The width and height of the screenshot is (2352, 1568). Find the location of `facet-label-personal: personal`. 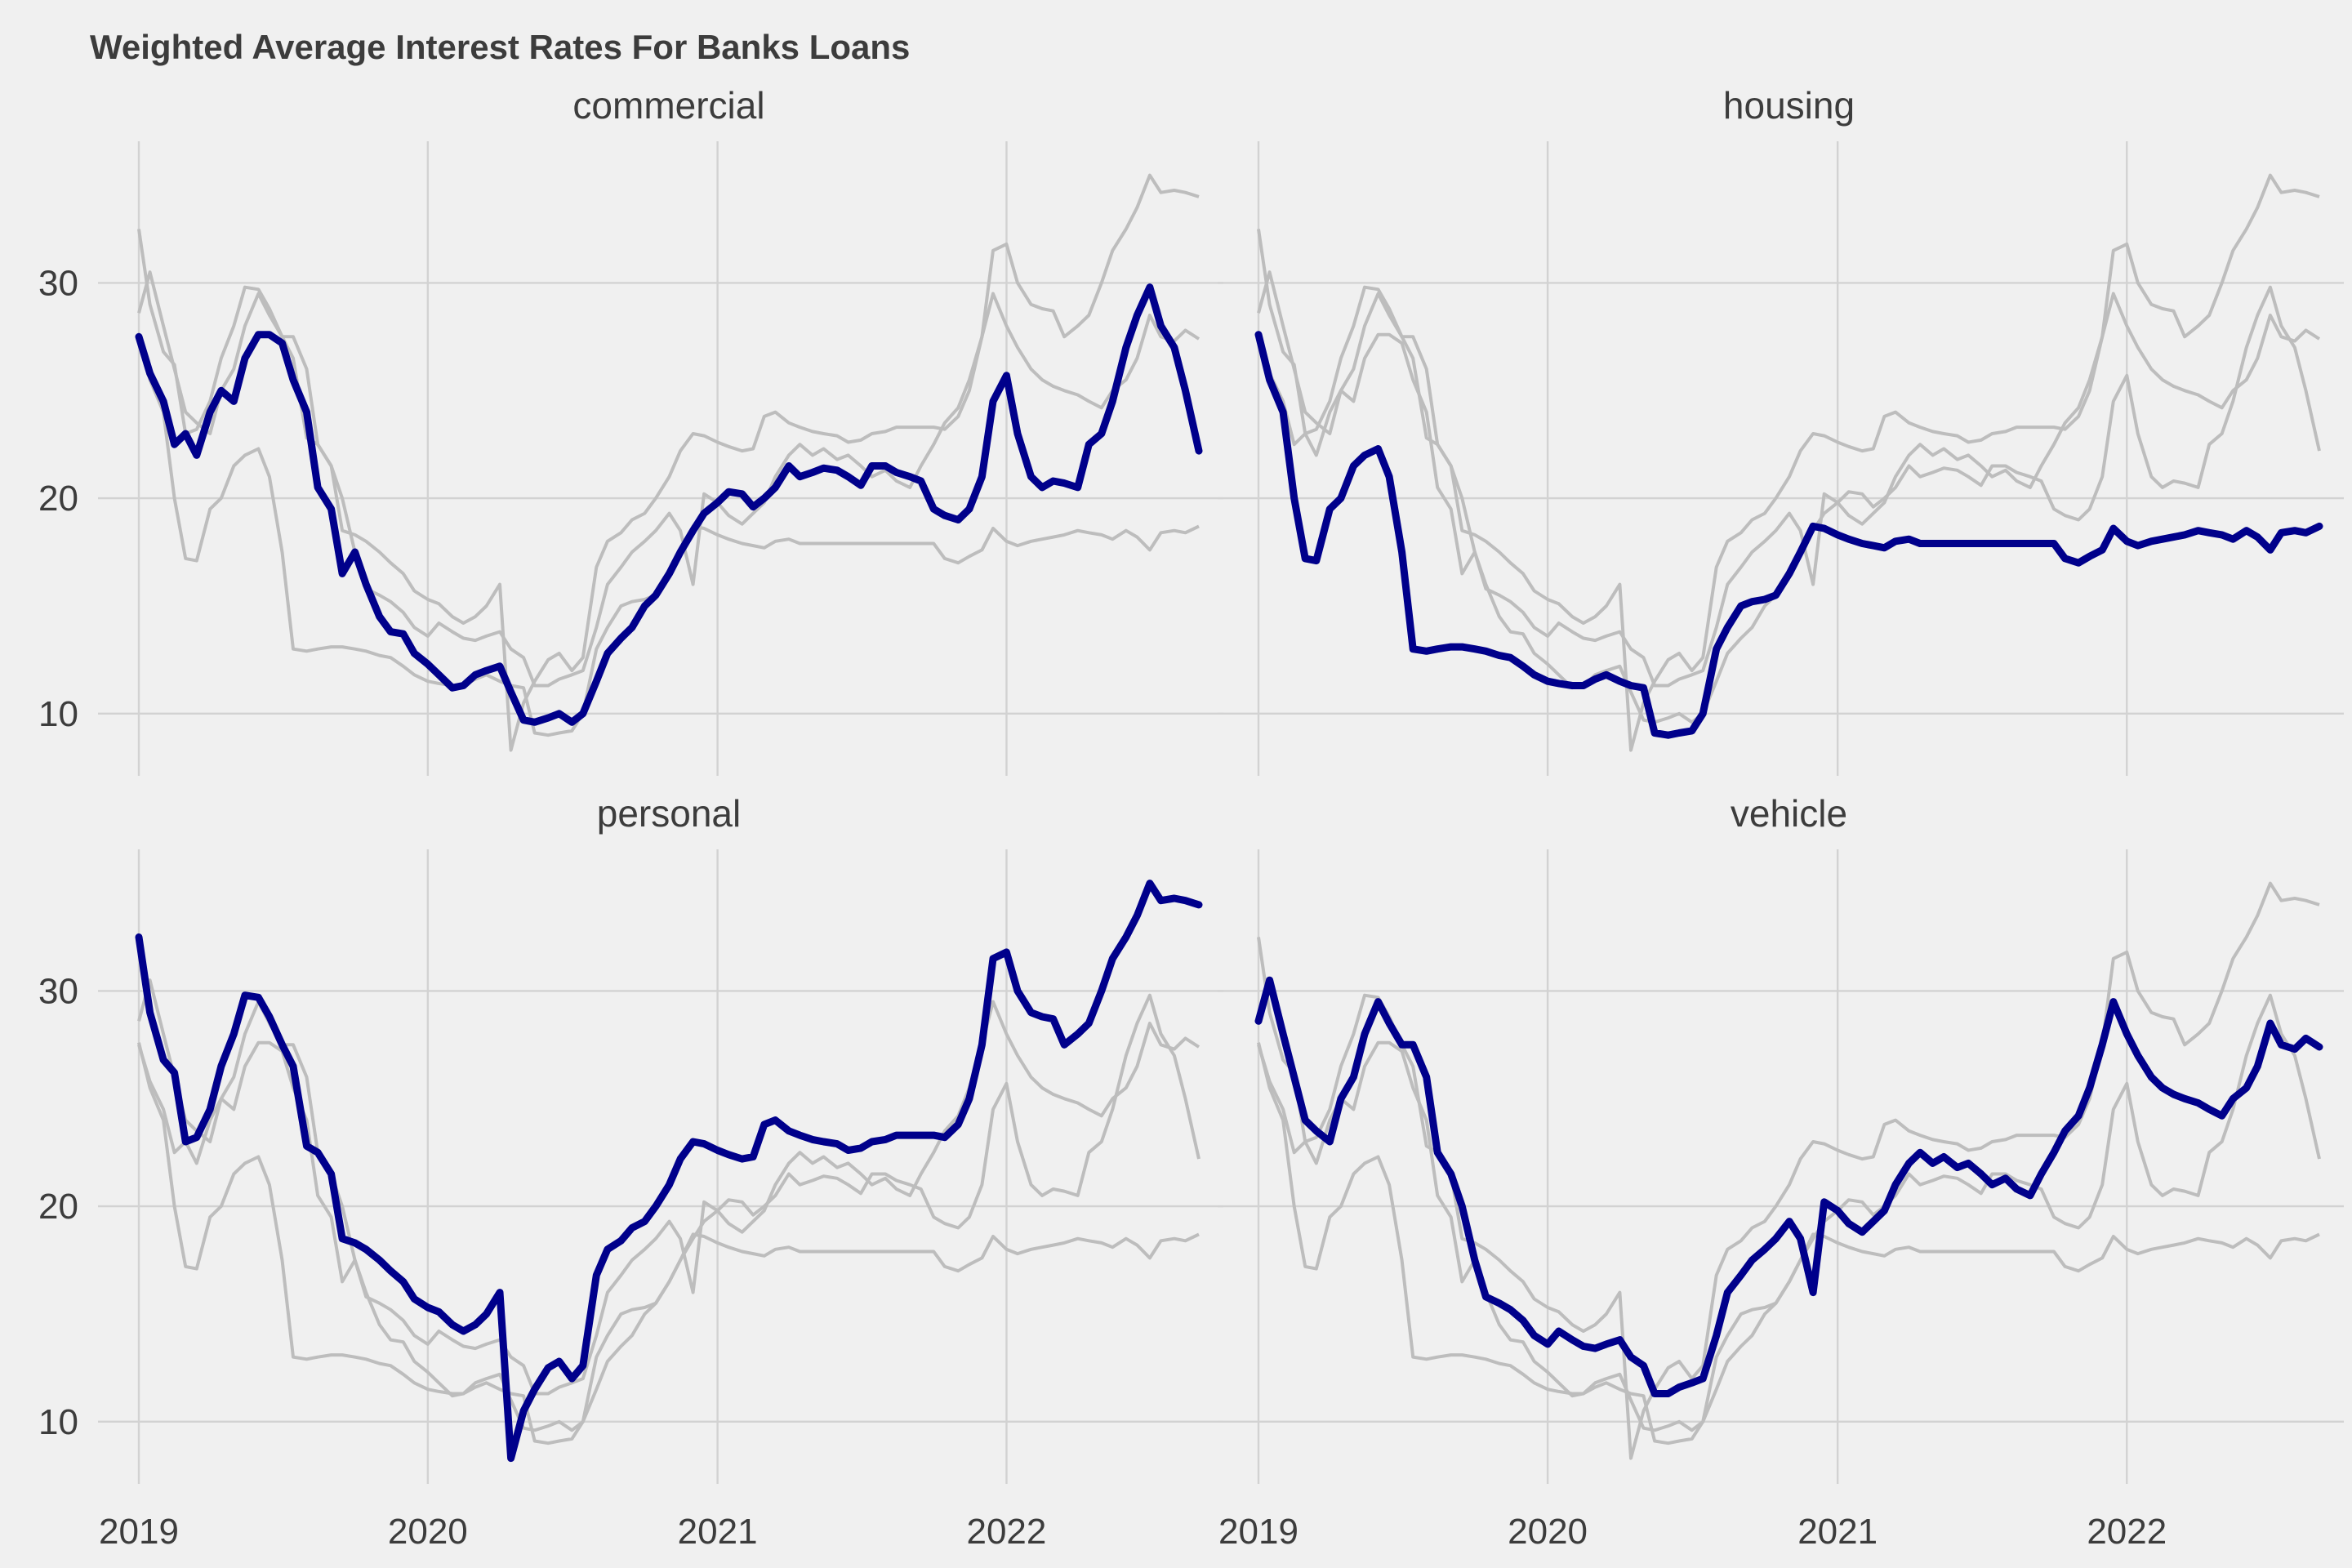

facet-label-personal: personal is located at coordinates (669, 813).